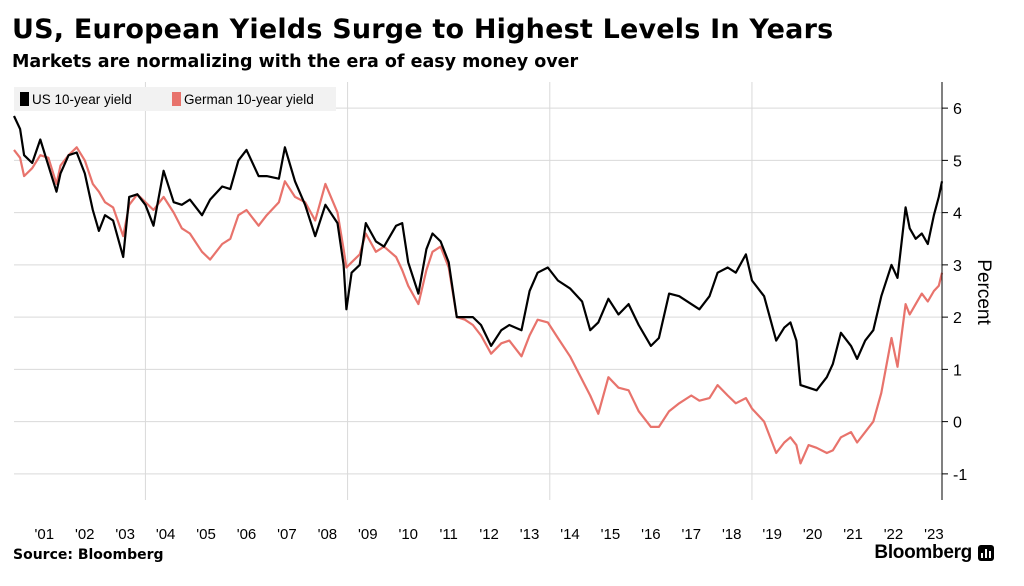 This screenshot has height=586, width=1024. I want to click on x-tick-label: '19, so click(772, 534).